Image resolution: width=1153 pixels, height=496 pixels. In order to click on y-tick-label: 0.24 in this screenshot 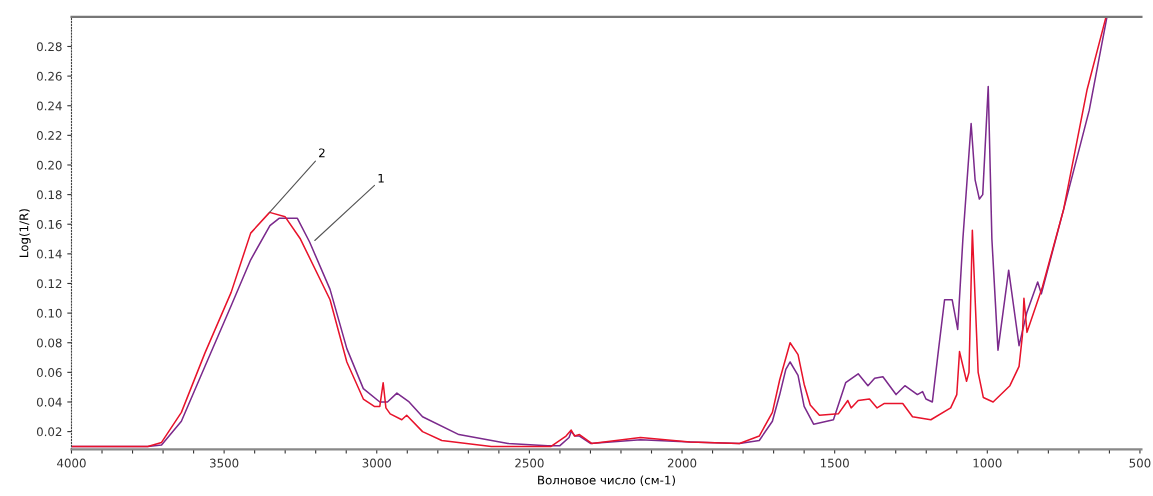, I will do `click(49, 106)`.